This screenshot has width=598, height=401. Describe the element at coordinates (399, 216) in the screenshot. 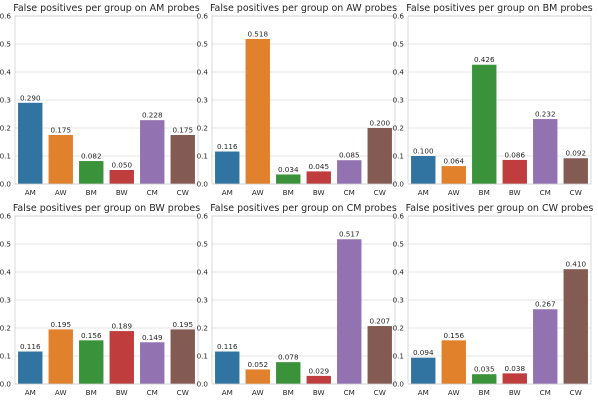

I see `y-tick-label: 0.6` at that location.